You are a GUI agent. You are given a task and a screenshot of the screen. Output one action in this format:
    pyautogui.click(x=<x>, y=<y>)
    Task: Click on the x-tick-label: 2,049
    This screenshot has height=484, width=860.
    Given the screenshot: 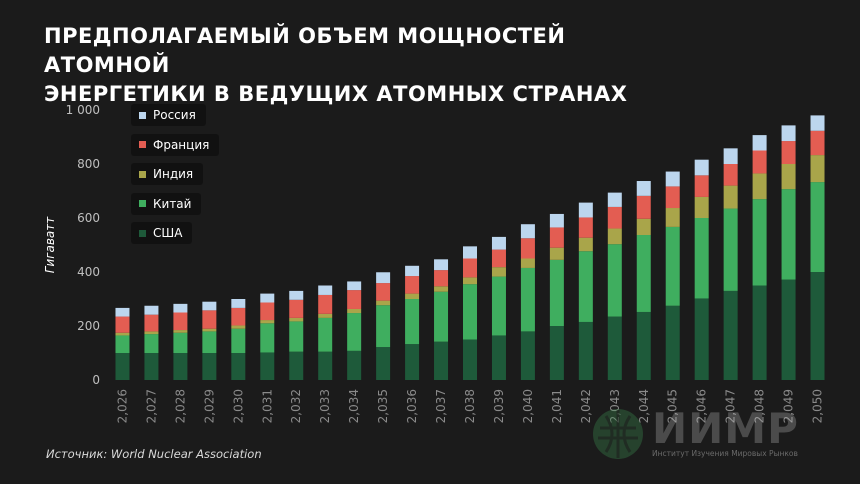 What is the action you would take?
    pyautogui.click(x=789, y=406)
    